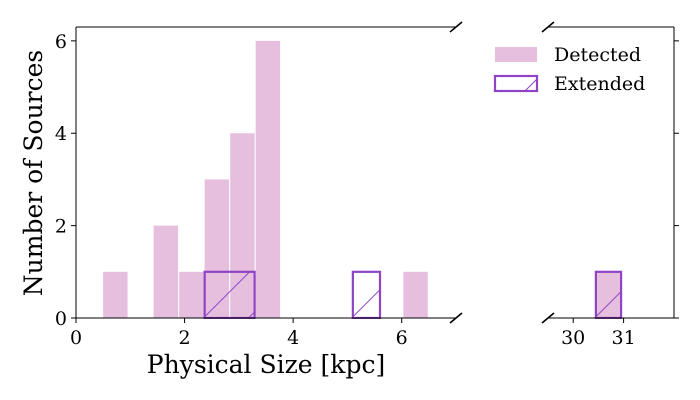 The height and width of the screenshot is (400, 700). I want to click on x-tick-label: 6, so click(402, 338).